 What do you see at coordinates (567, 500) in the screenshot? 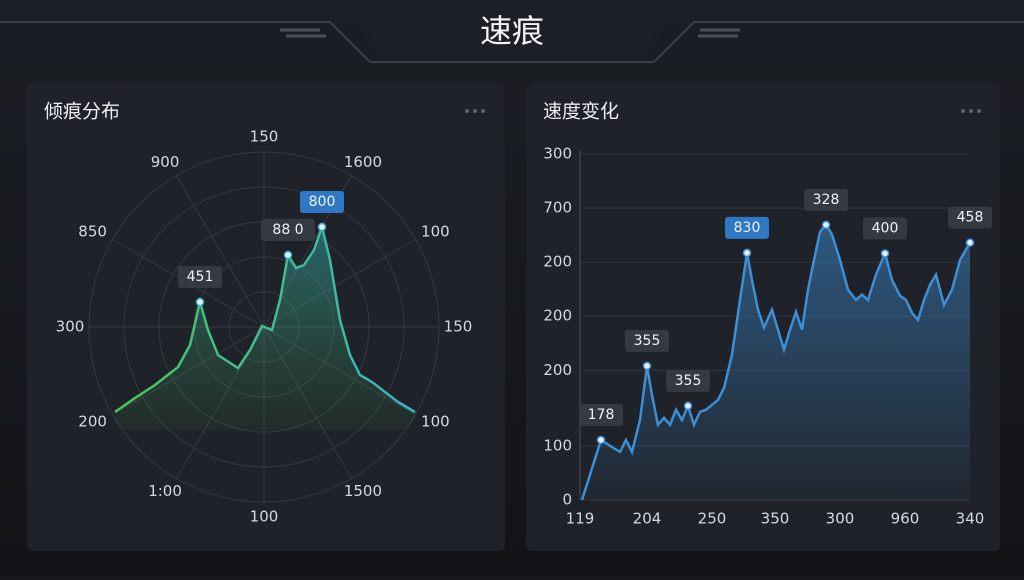
I see `y-tick-label: 0` at bounding box center [567, 500].